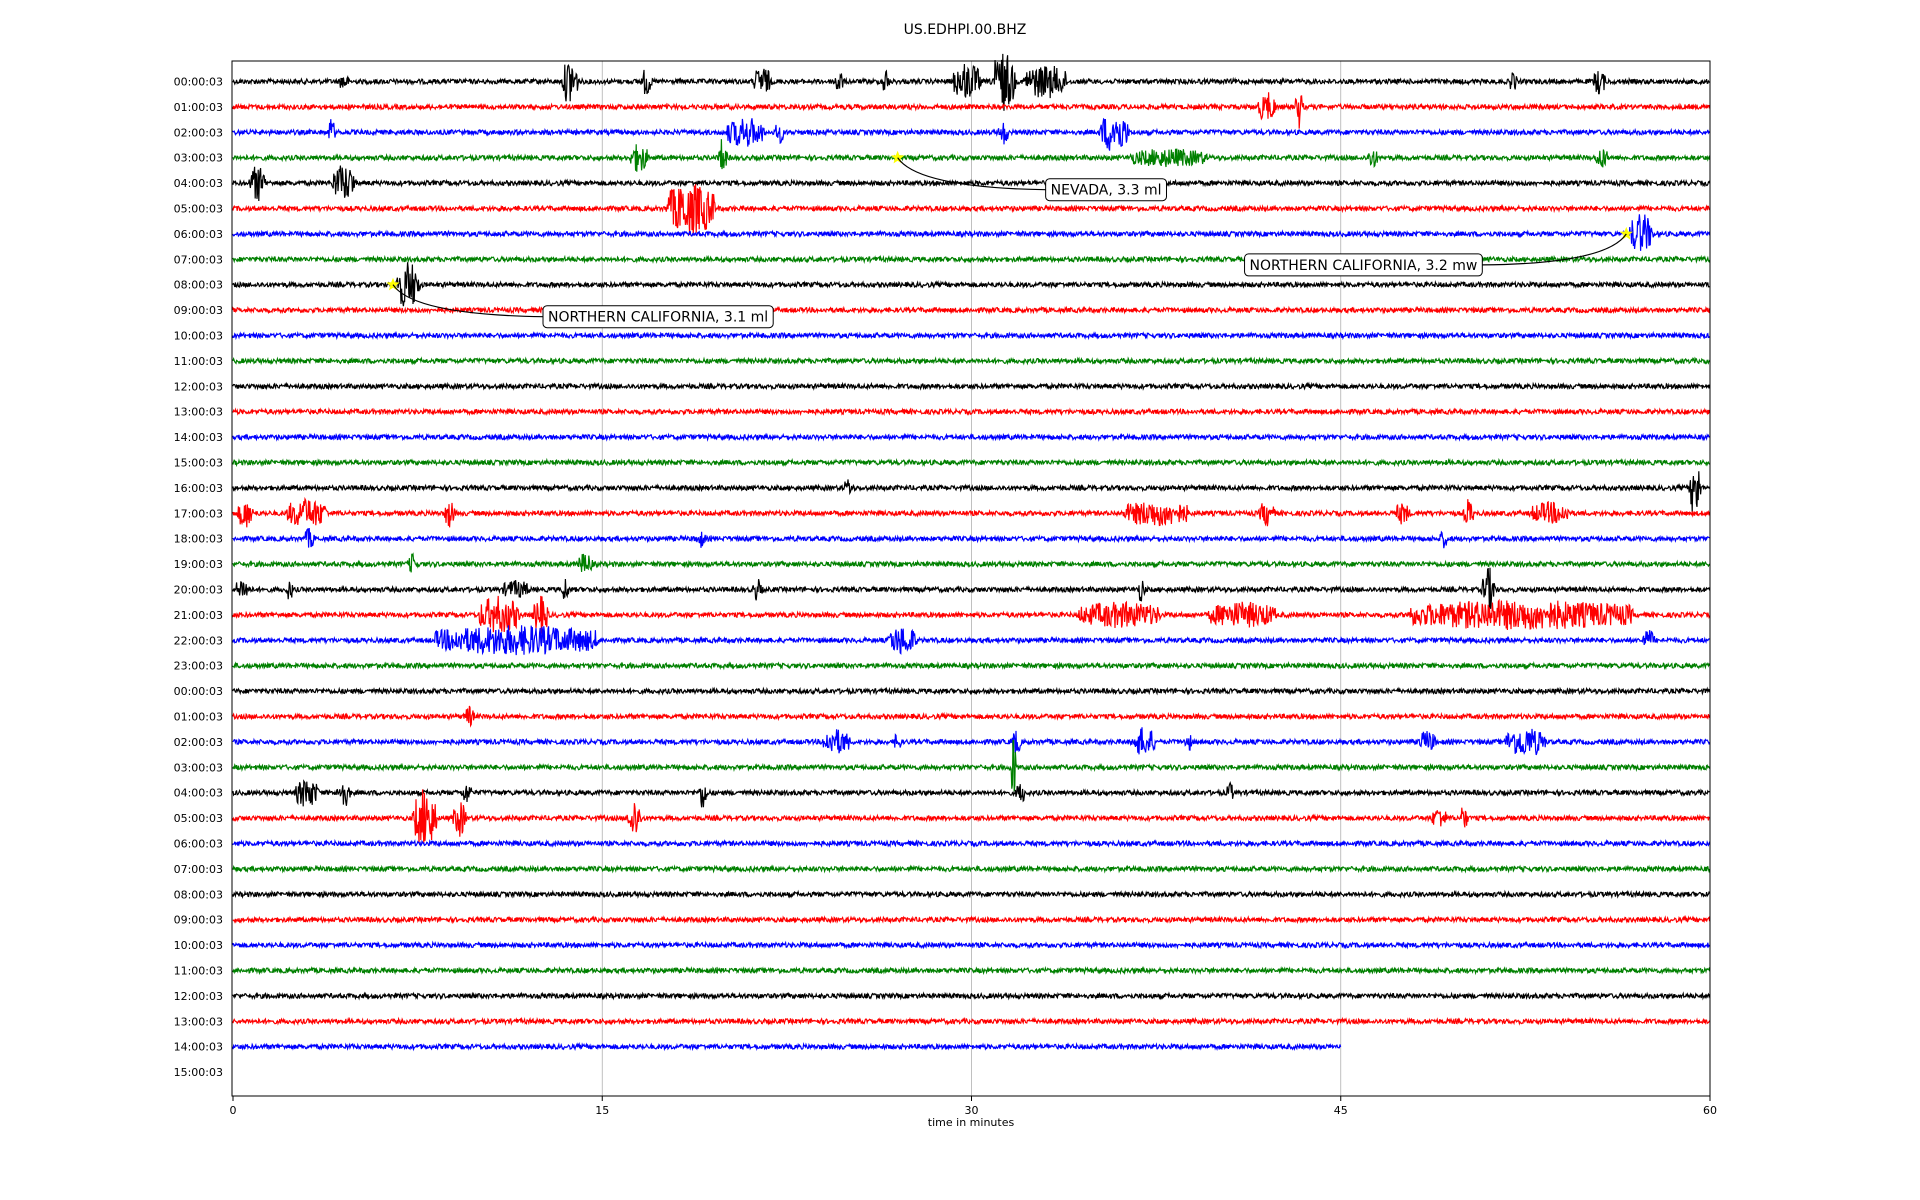  Describe the element at coordinates (1106, 191) in the screenshot. I see `event-label: NEVADA, 3.3 ml` at that location.